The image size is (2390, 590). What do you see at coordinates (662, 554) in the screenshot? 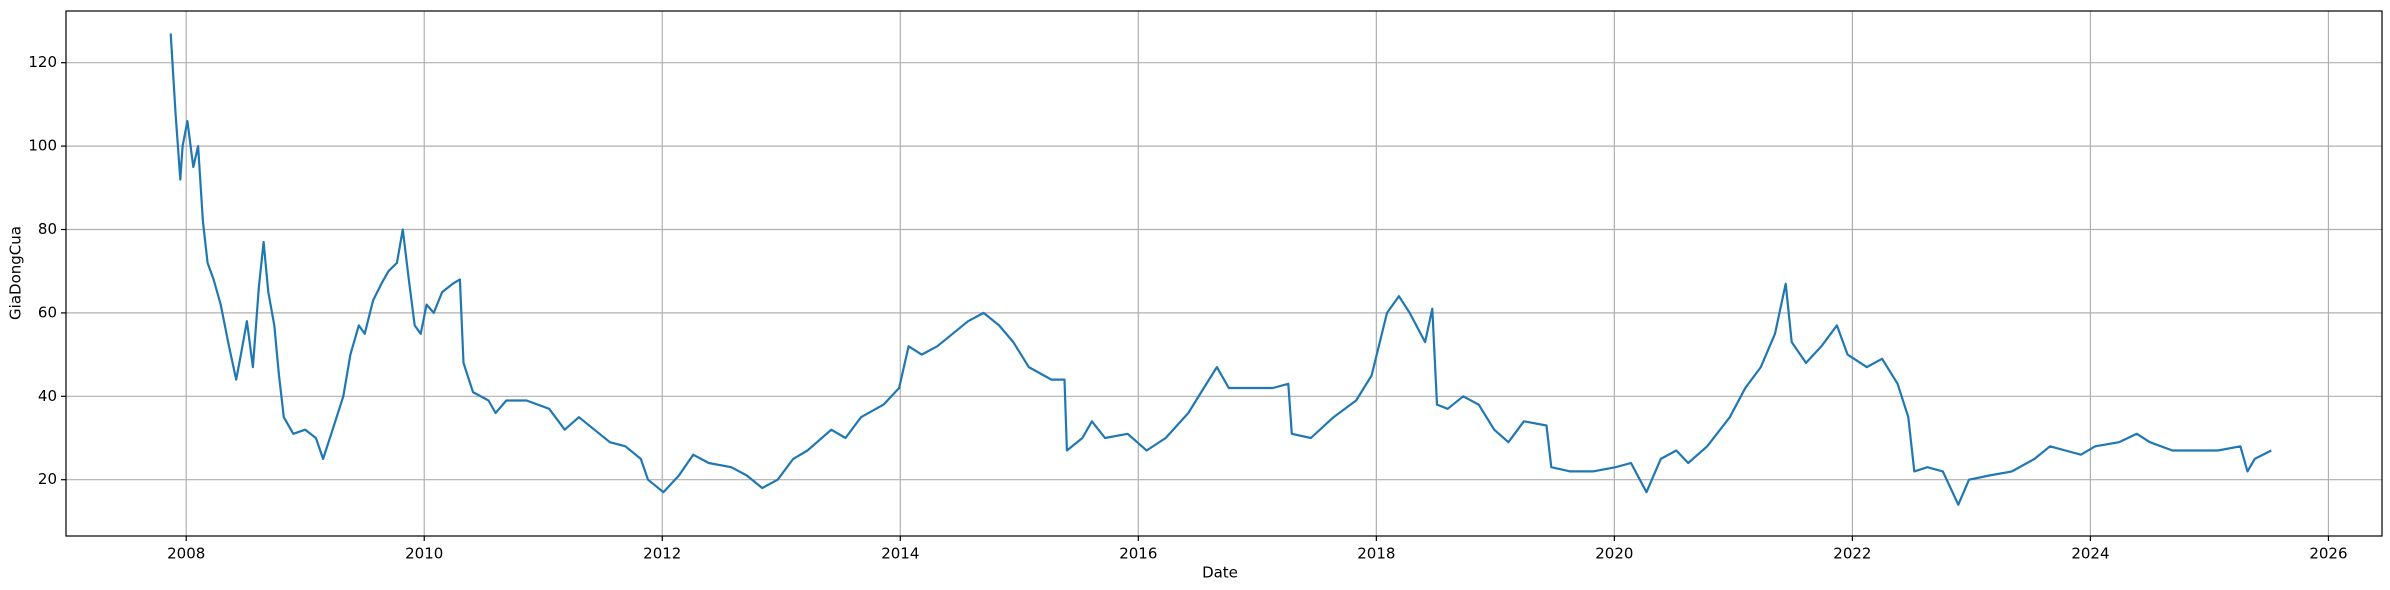
I see `x-tick-label: 2012` at bounding box center [662, 554].